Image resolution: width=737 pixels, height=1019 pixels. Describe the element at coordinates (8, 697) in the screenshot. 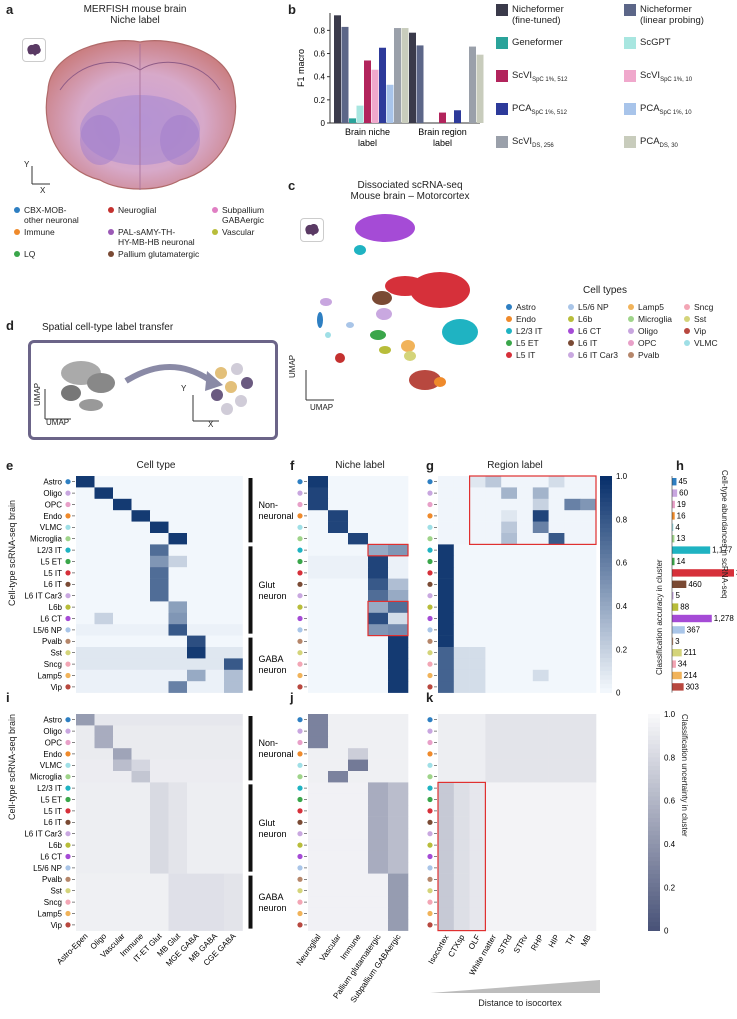

I see `panel-i-label: i` at that location.